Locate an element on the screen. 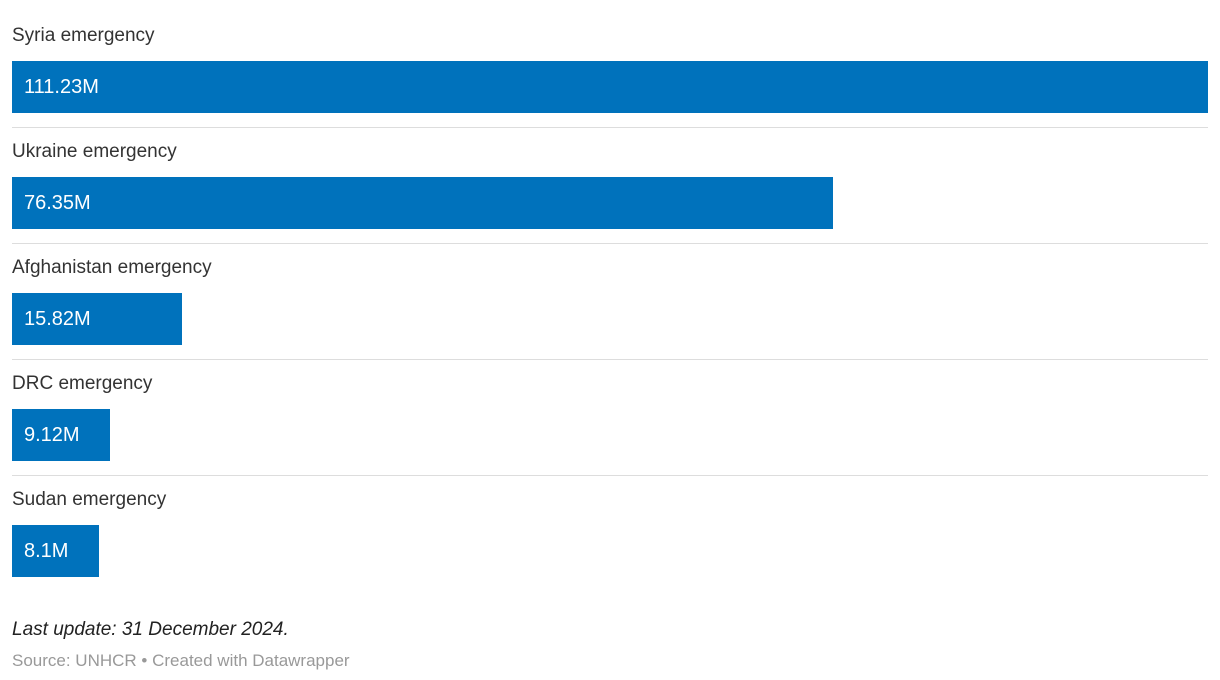 The image size is (1220, 680). bar-value-label: 111.23M is located at coordinates (61, 86).